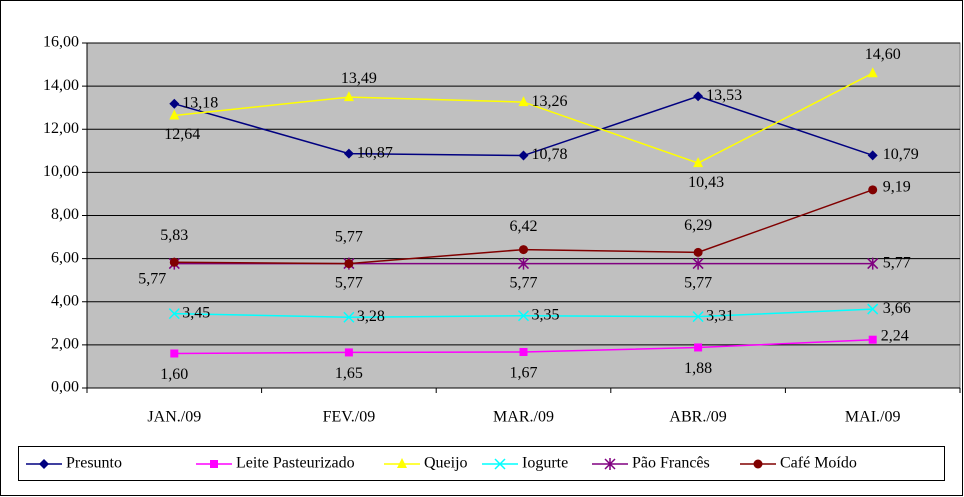 The width and height of the screenshot is (964, 497). I want to click on y-tick-label: 6,00, so click(65, 257).